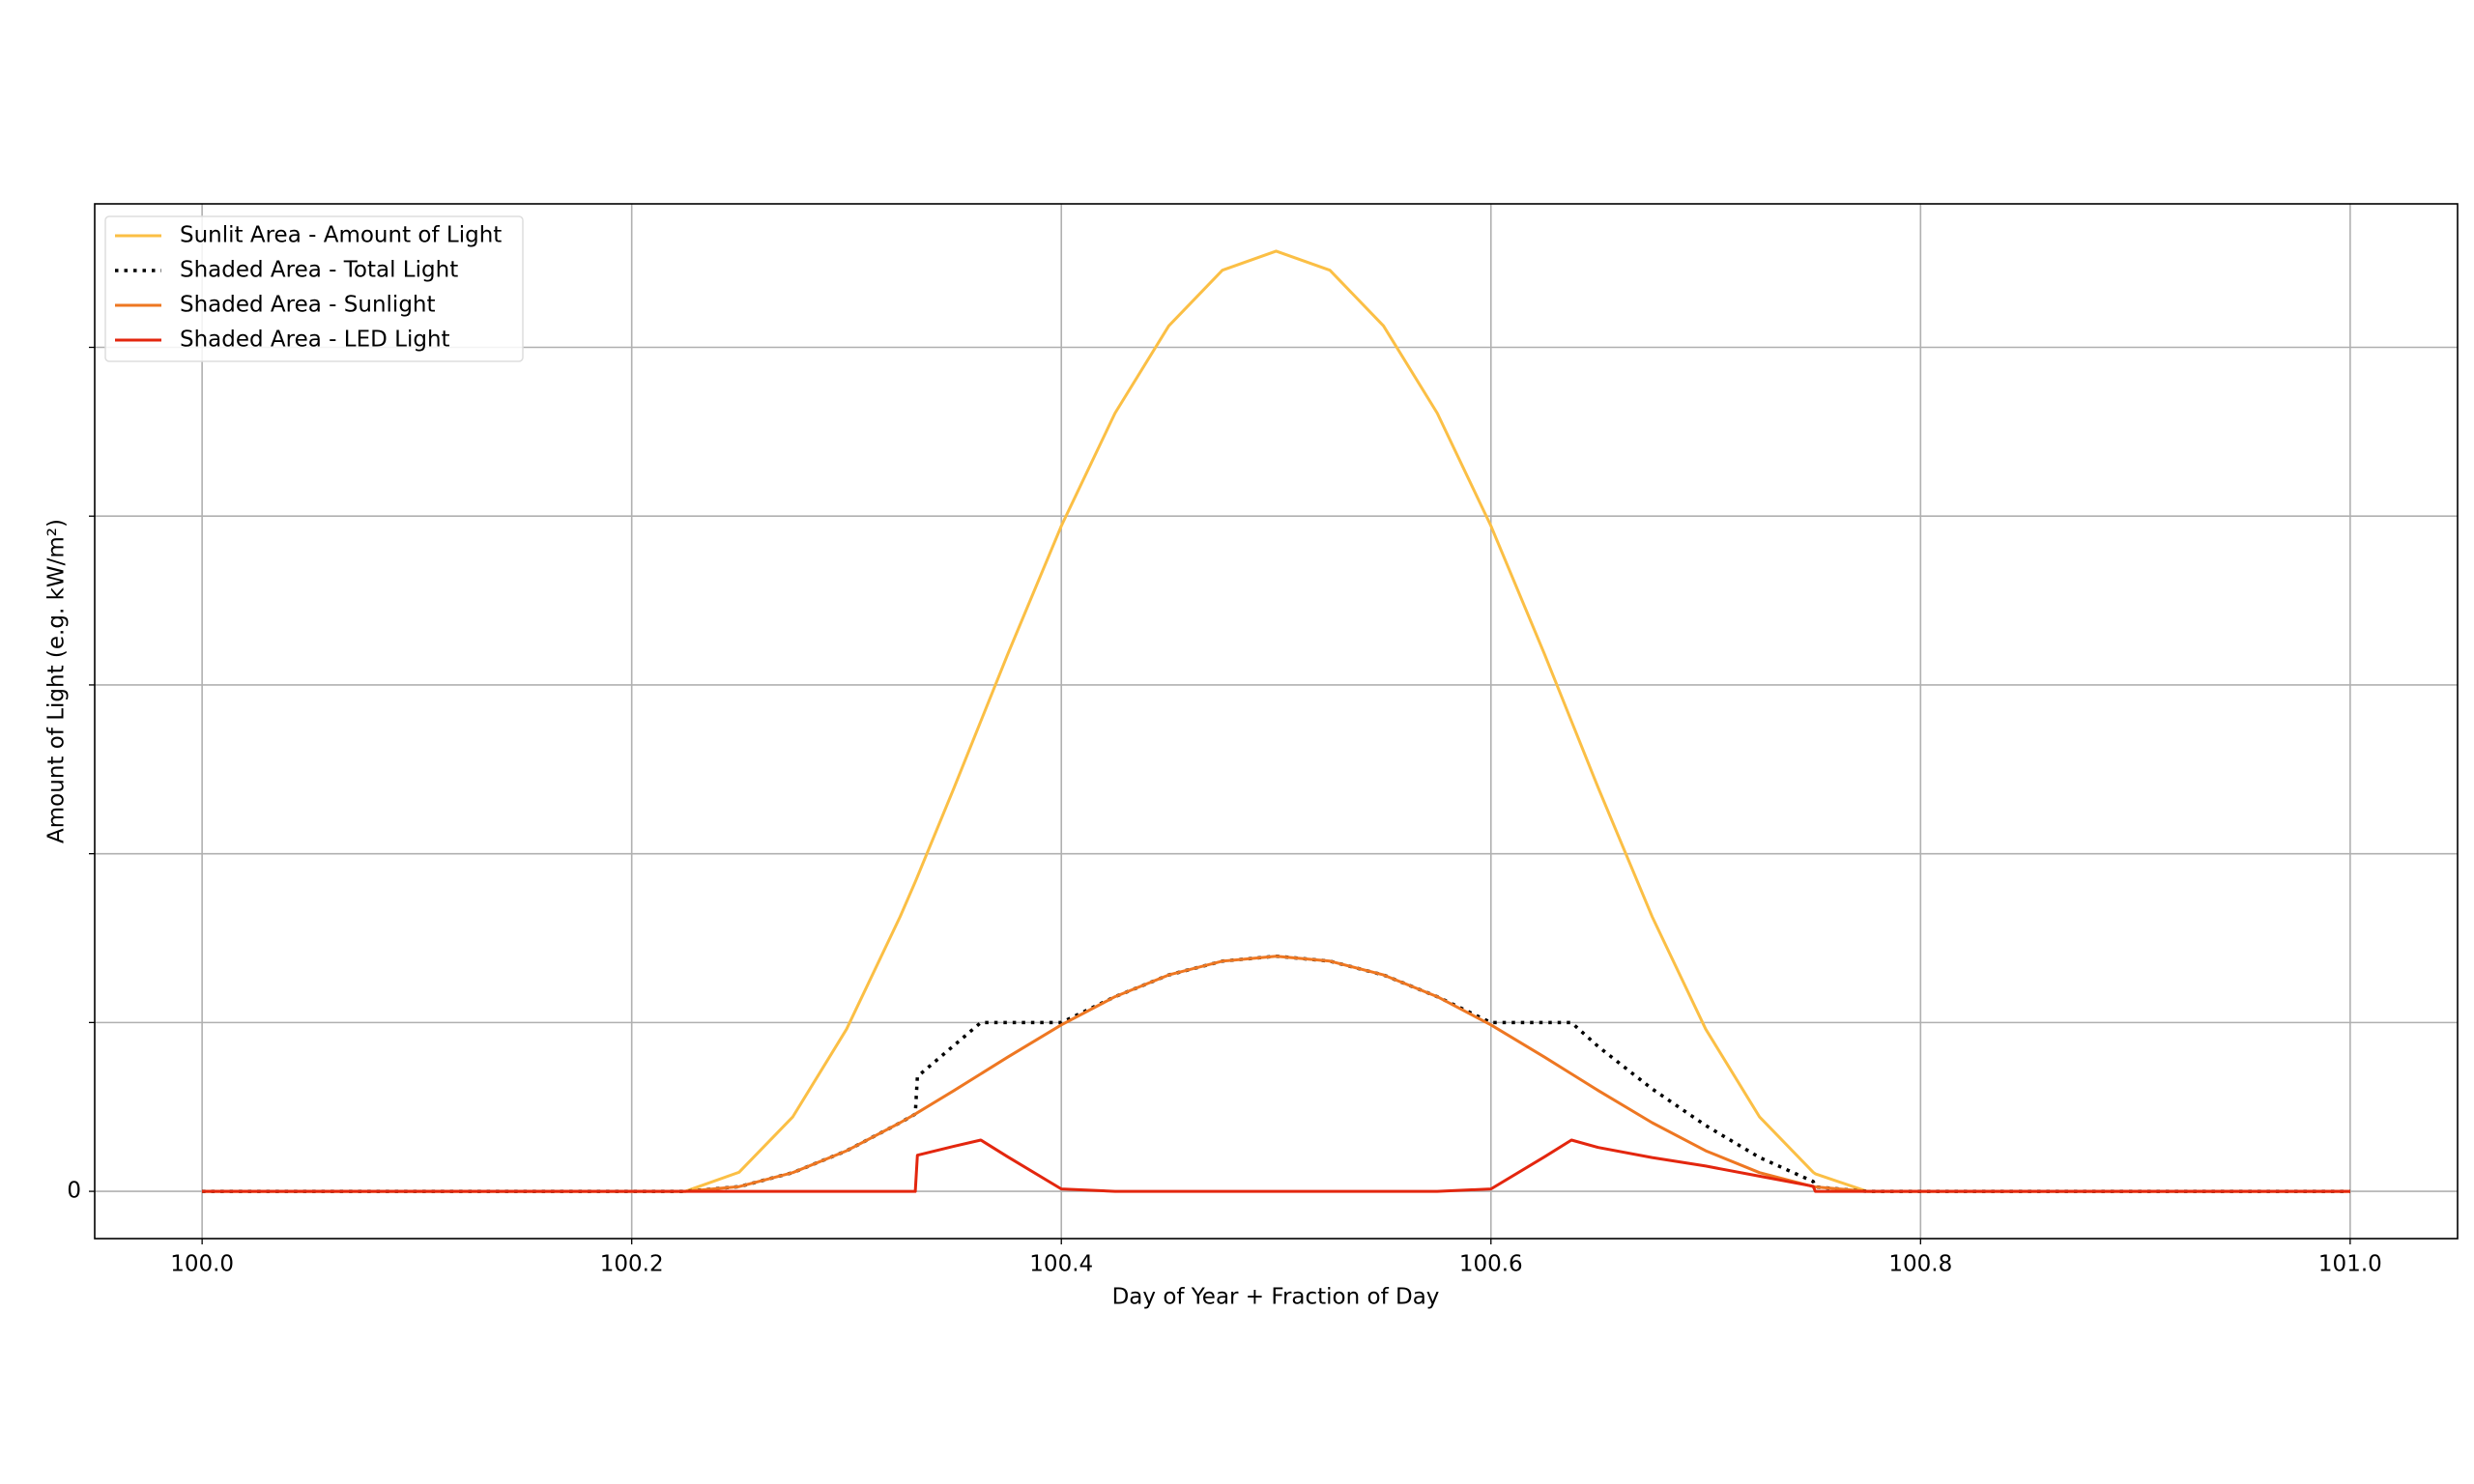 The height and width of the screenshot is (1484, 2474). What do you see at coordinates (1491, 1264) in the screenshot?
I see `x-tick-label: 100.6` at bounding box center [1491, 1264].